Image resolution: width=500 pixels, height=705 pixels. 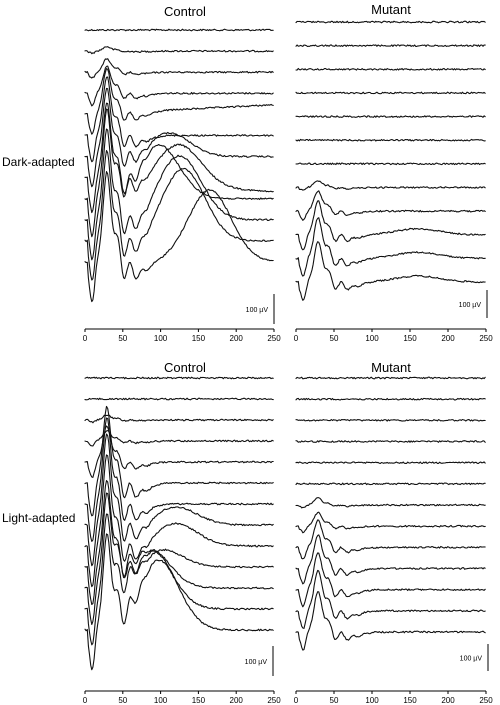 What do you see at coordinates (38, 518) in the screenshot?
I see `row-label: Light-adapted` at bounding box center [38, 518].